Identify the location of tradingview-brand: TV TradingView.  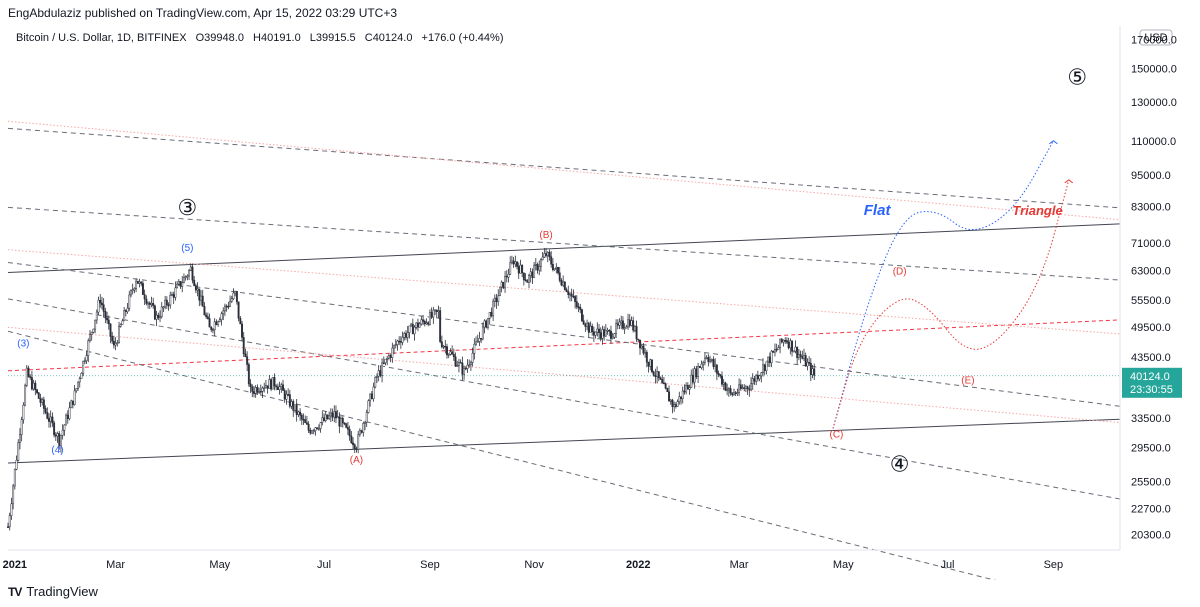
(53, 591).